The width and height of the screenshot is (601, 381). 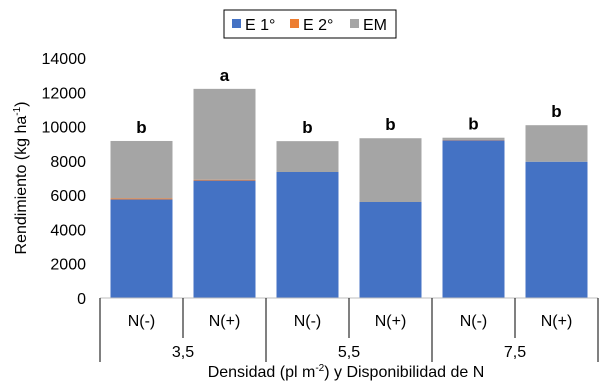 What do you see at coordinates (64, 93) in the screenshot?
I see `y-tick-label: 12000` at bounding box center [64, 93].